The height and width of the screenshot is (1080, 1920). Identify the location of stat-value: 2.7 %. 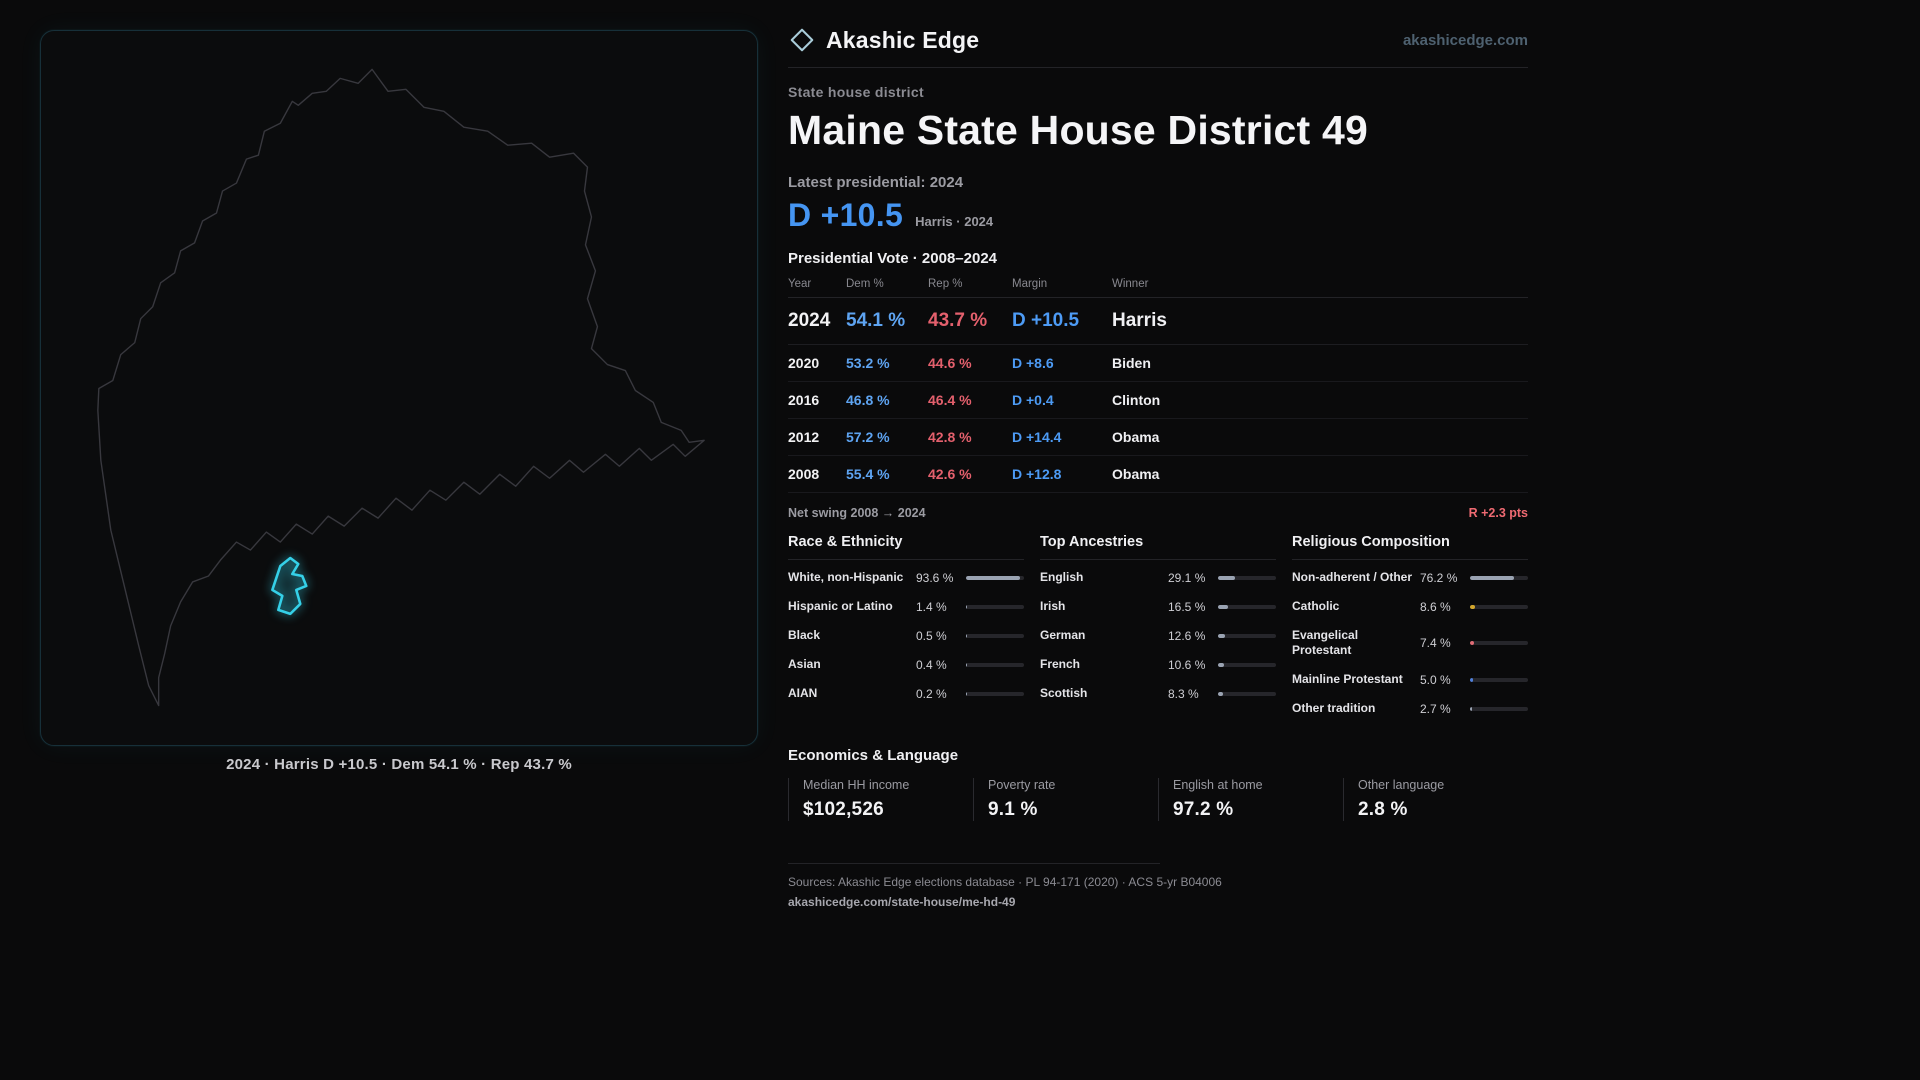
(1435, 708).